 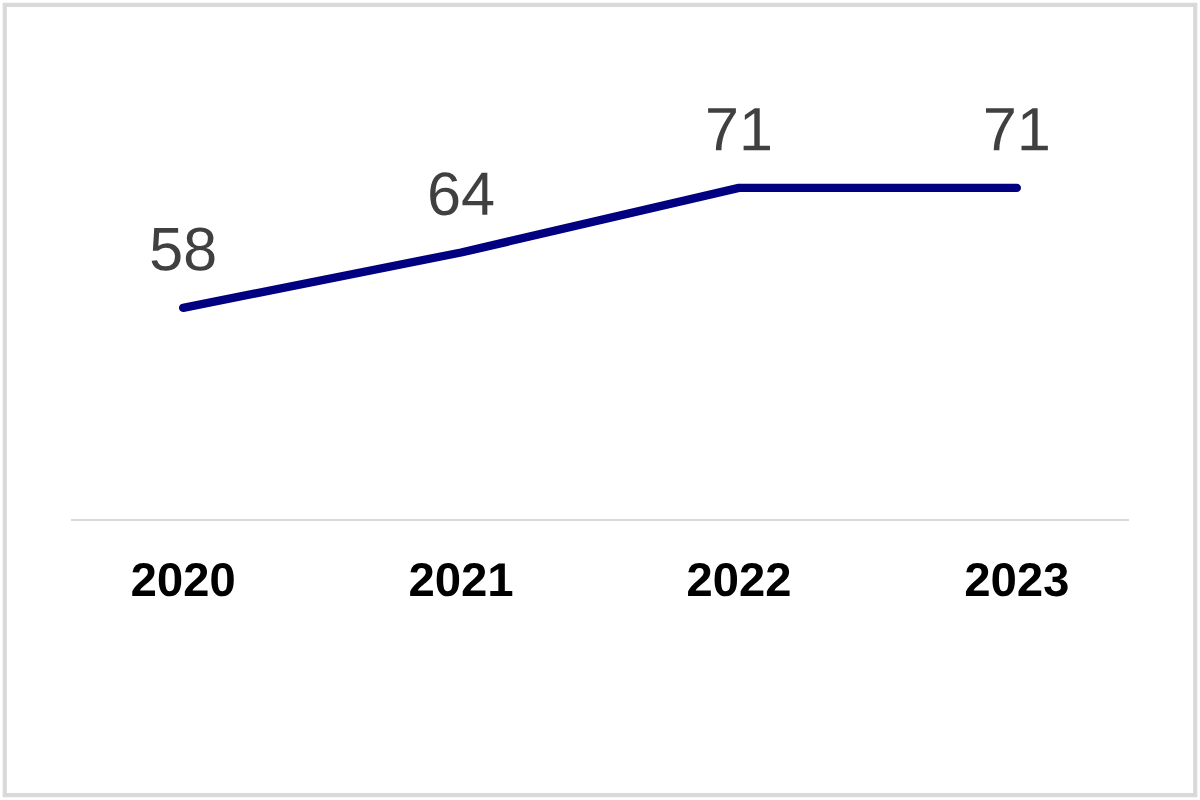 I want to click on data-label: 58, so click(x=183, y=249).